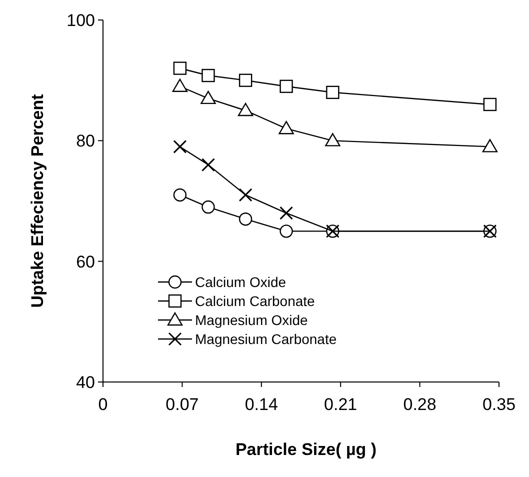 This screenshot has height=477, width=529. I want to click on x-tick-label: 0.07, so click(182, 404).